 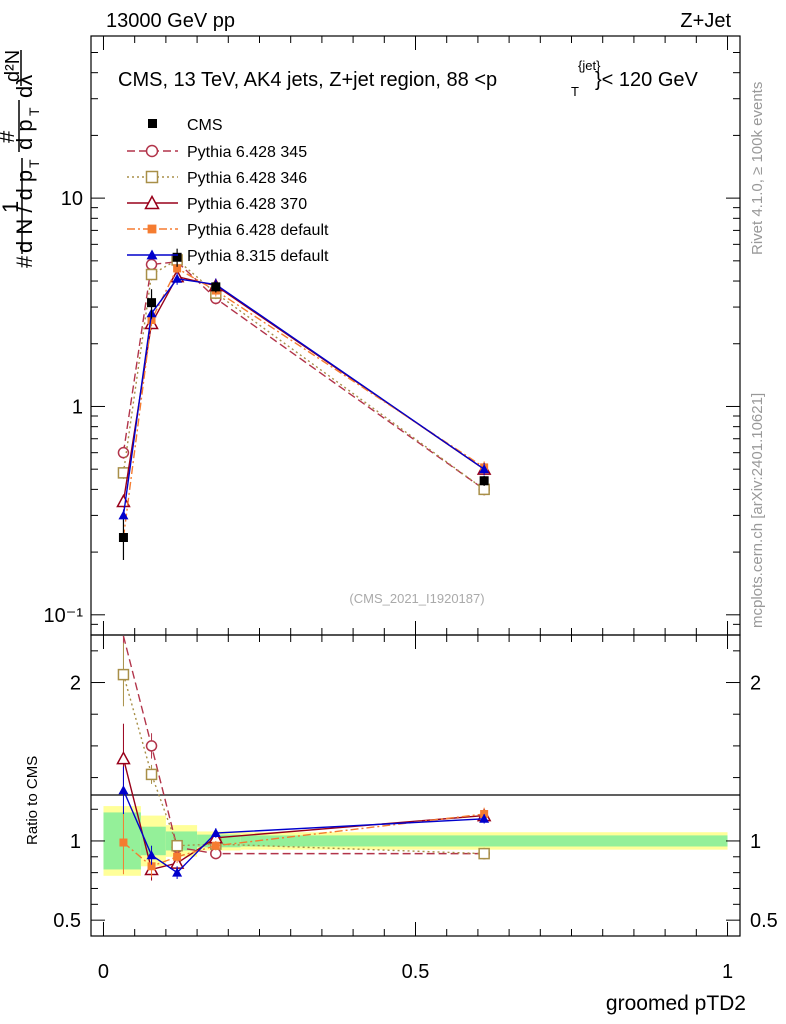 I want to click on analysis-id: (CMS_2021_I1920187), so click(x=416, y=598).